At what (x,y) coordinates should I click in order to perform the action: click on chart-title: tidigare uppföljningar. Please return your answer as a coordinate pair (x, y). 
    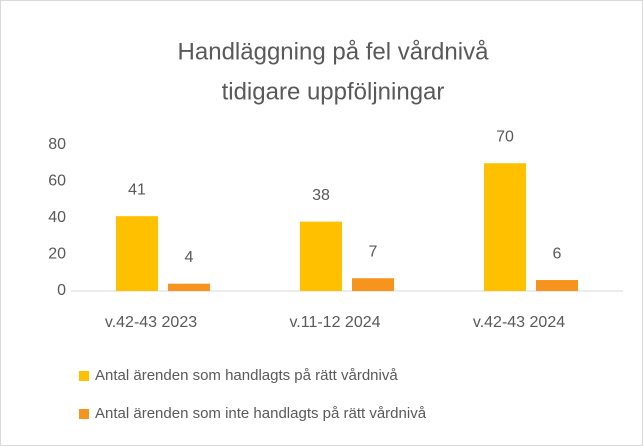
    Looking at the image, I should click on (333, 91).